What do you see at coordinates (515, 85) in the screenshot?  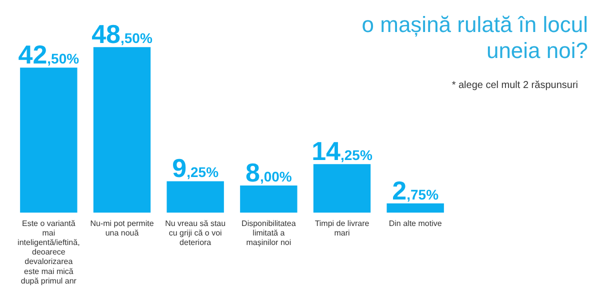 I see `annotation: * alege cel mult 2 răspunsuri` at bounding box center [515, 85].